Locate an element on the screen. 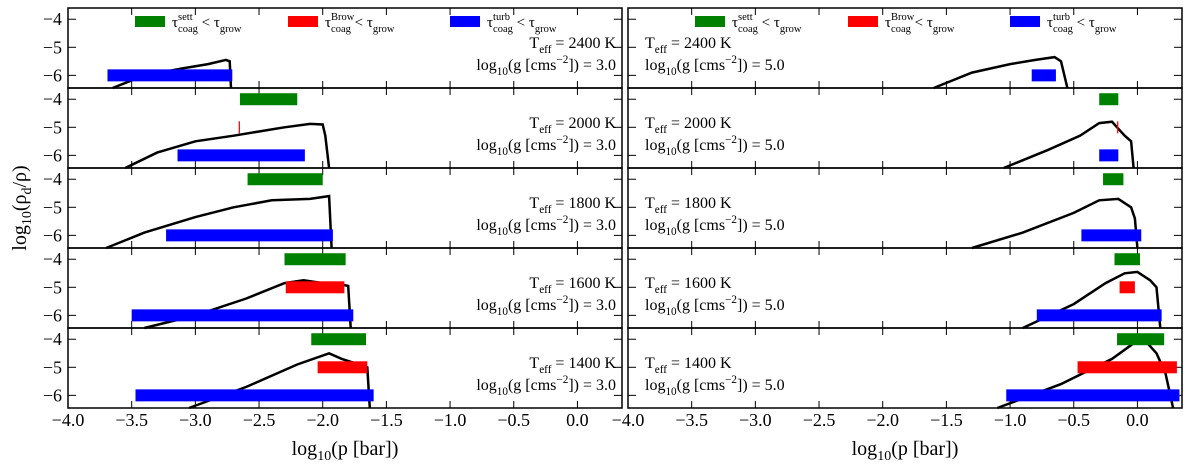 The image size is (1200, 470). teff-label: Teff = 2000 K is located at coordinates (688, 125).